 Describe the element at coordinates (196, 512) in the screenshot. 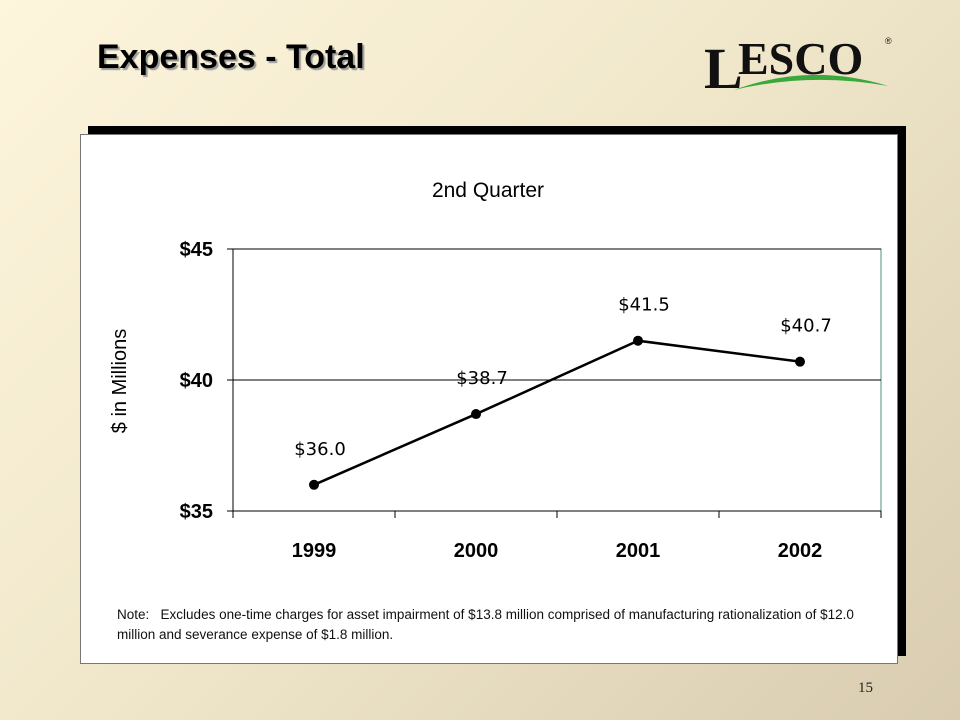

I see `y-tick-label-0: $35` at that location.